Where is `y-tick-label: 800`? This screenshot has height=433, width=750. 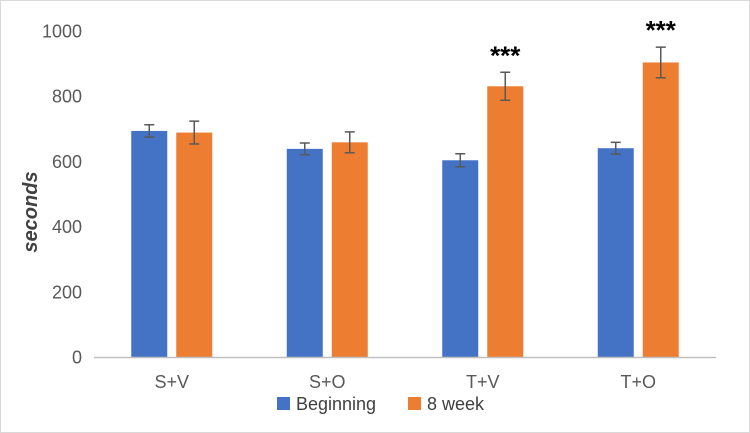 y-tick-label: 800 is located at coordinates (67, 97).